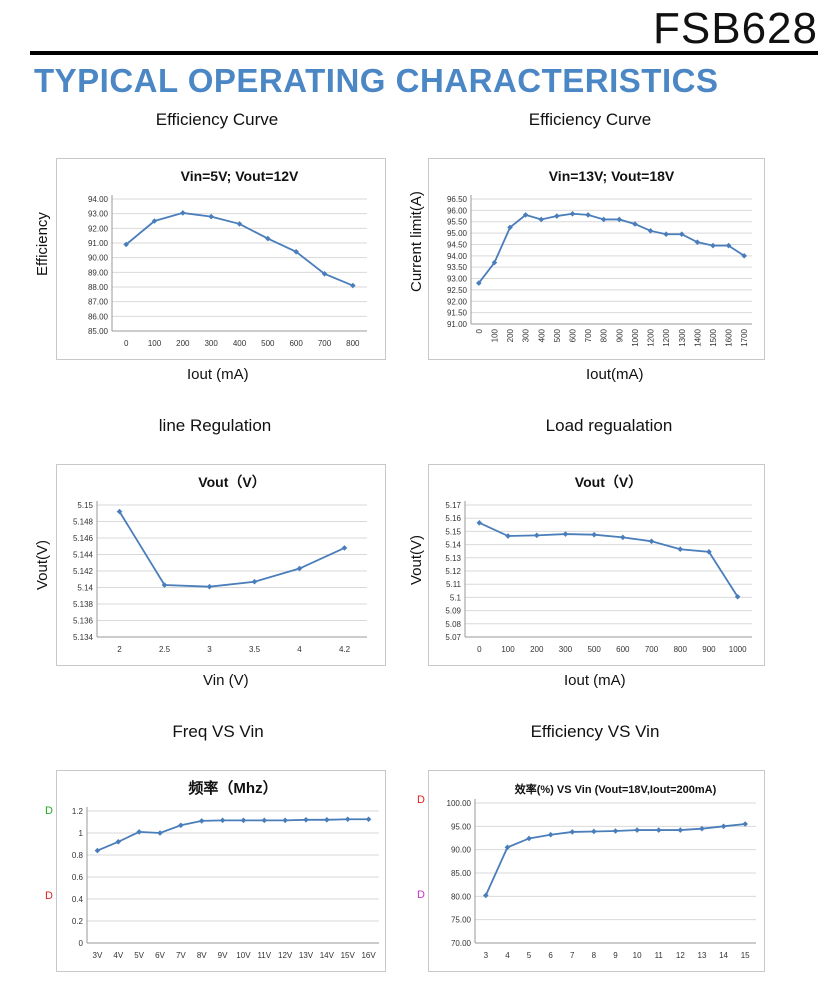  Describe the element at coordinates (680, 955) in the screenshot. I see `chart5-x-tick-label: 12` at that location.